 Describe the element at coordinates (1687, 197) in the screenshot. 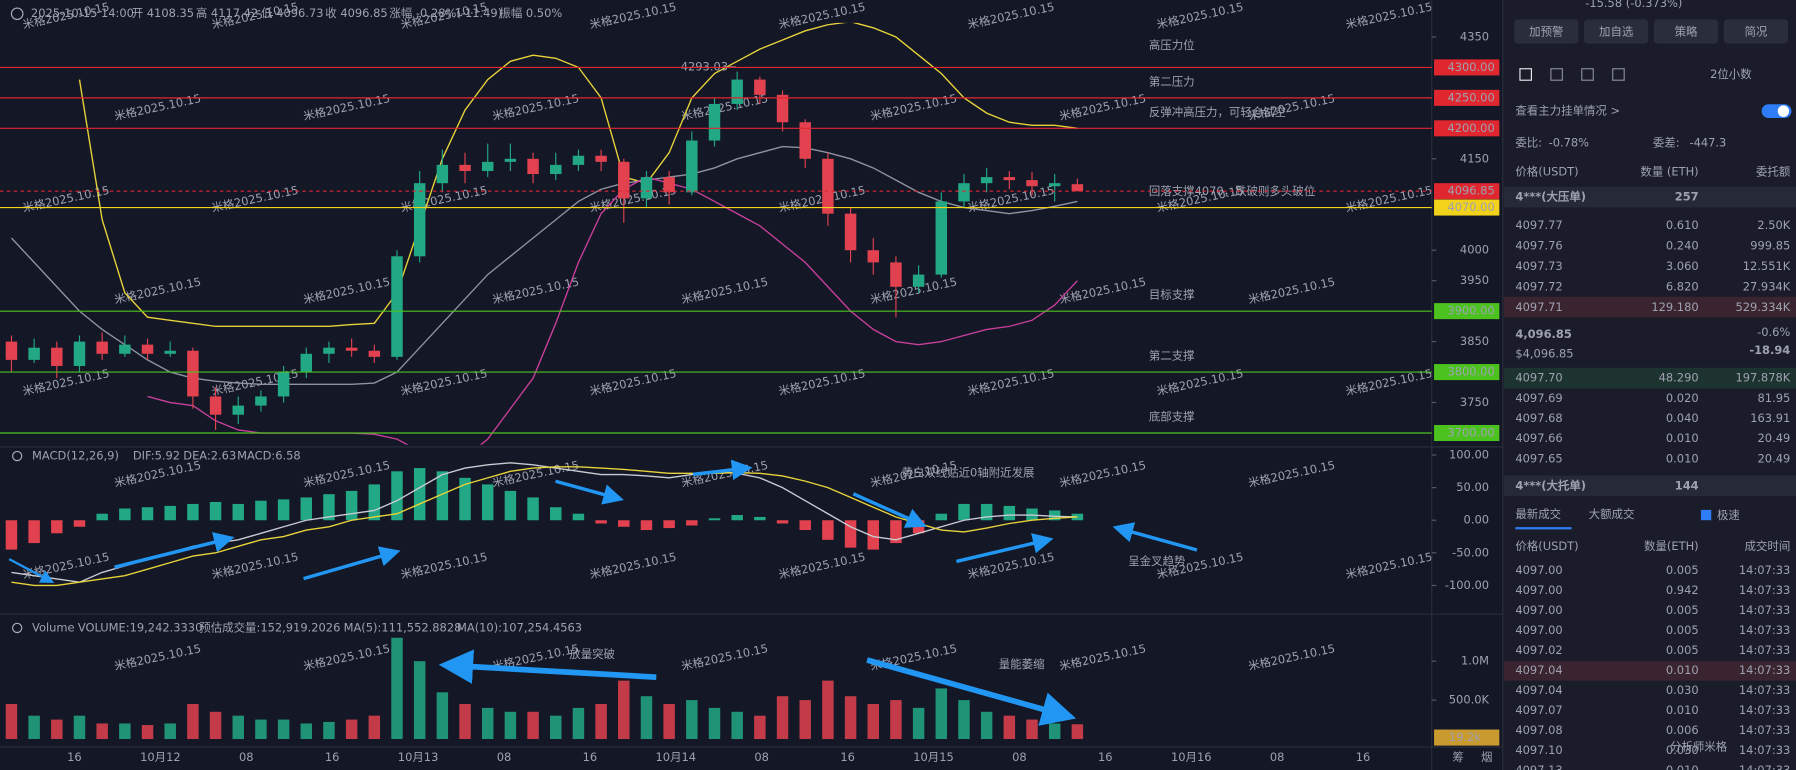

I see `big-ask-size: 257` at that location.